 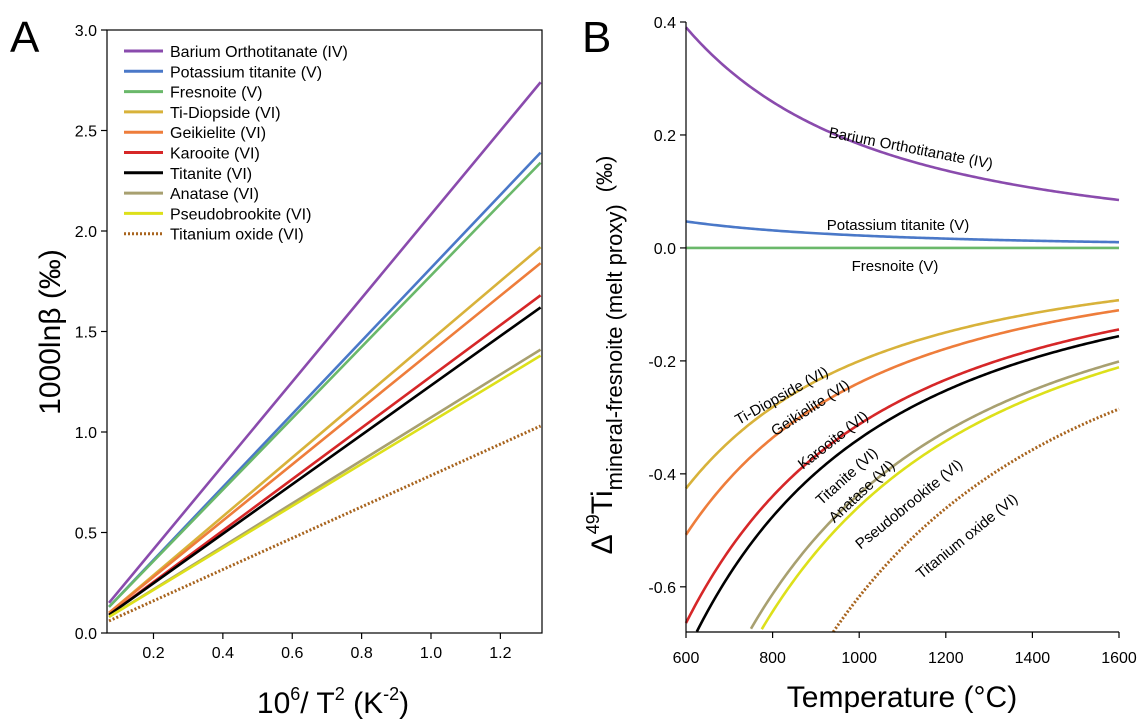 What do you see at coordinates (86, 534) in the screenshot?
I see `panel-a-y-tick-label: 0.5` at bounding box center [86, 534].